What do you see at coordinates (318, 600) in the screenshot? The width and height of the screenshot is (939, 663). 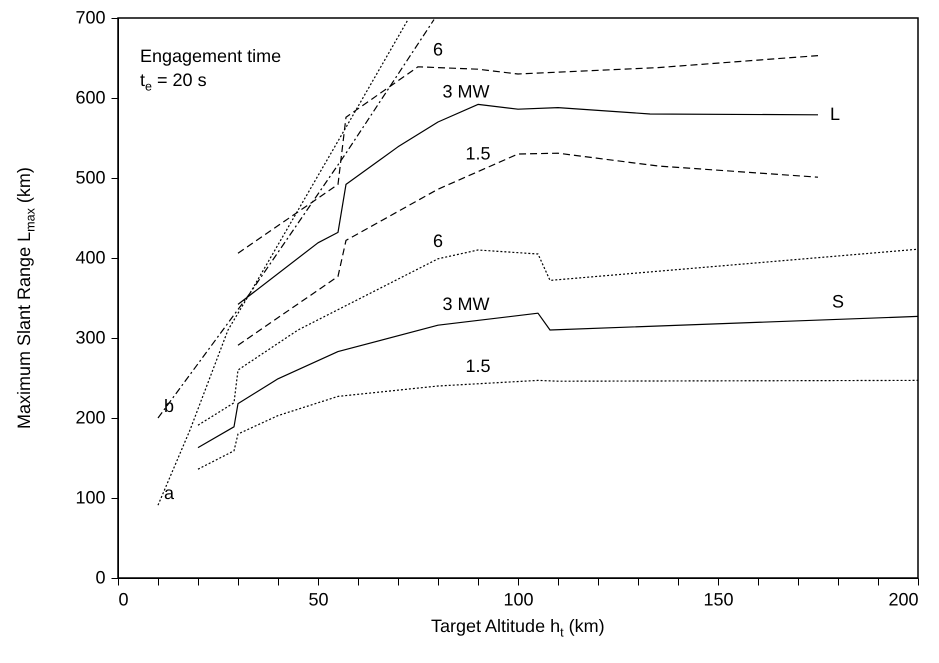 I see `x-tick-label: 50` at bounding box center [318, 600].